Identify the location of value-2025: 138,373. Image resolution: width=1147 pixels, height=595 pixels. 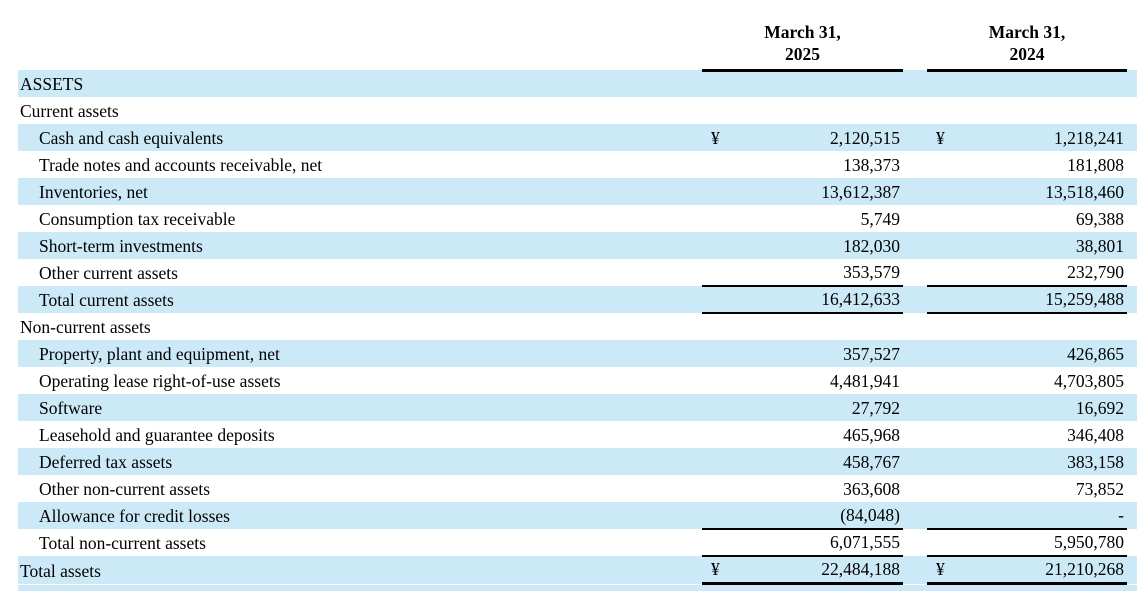
(871, 165).